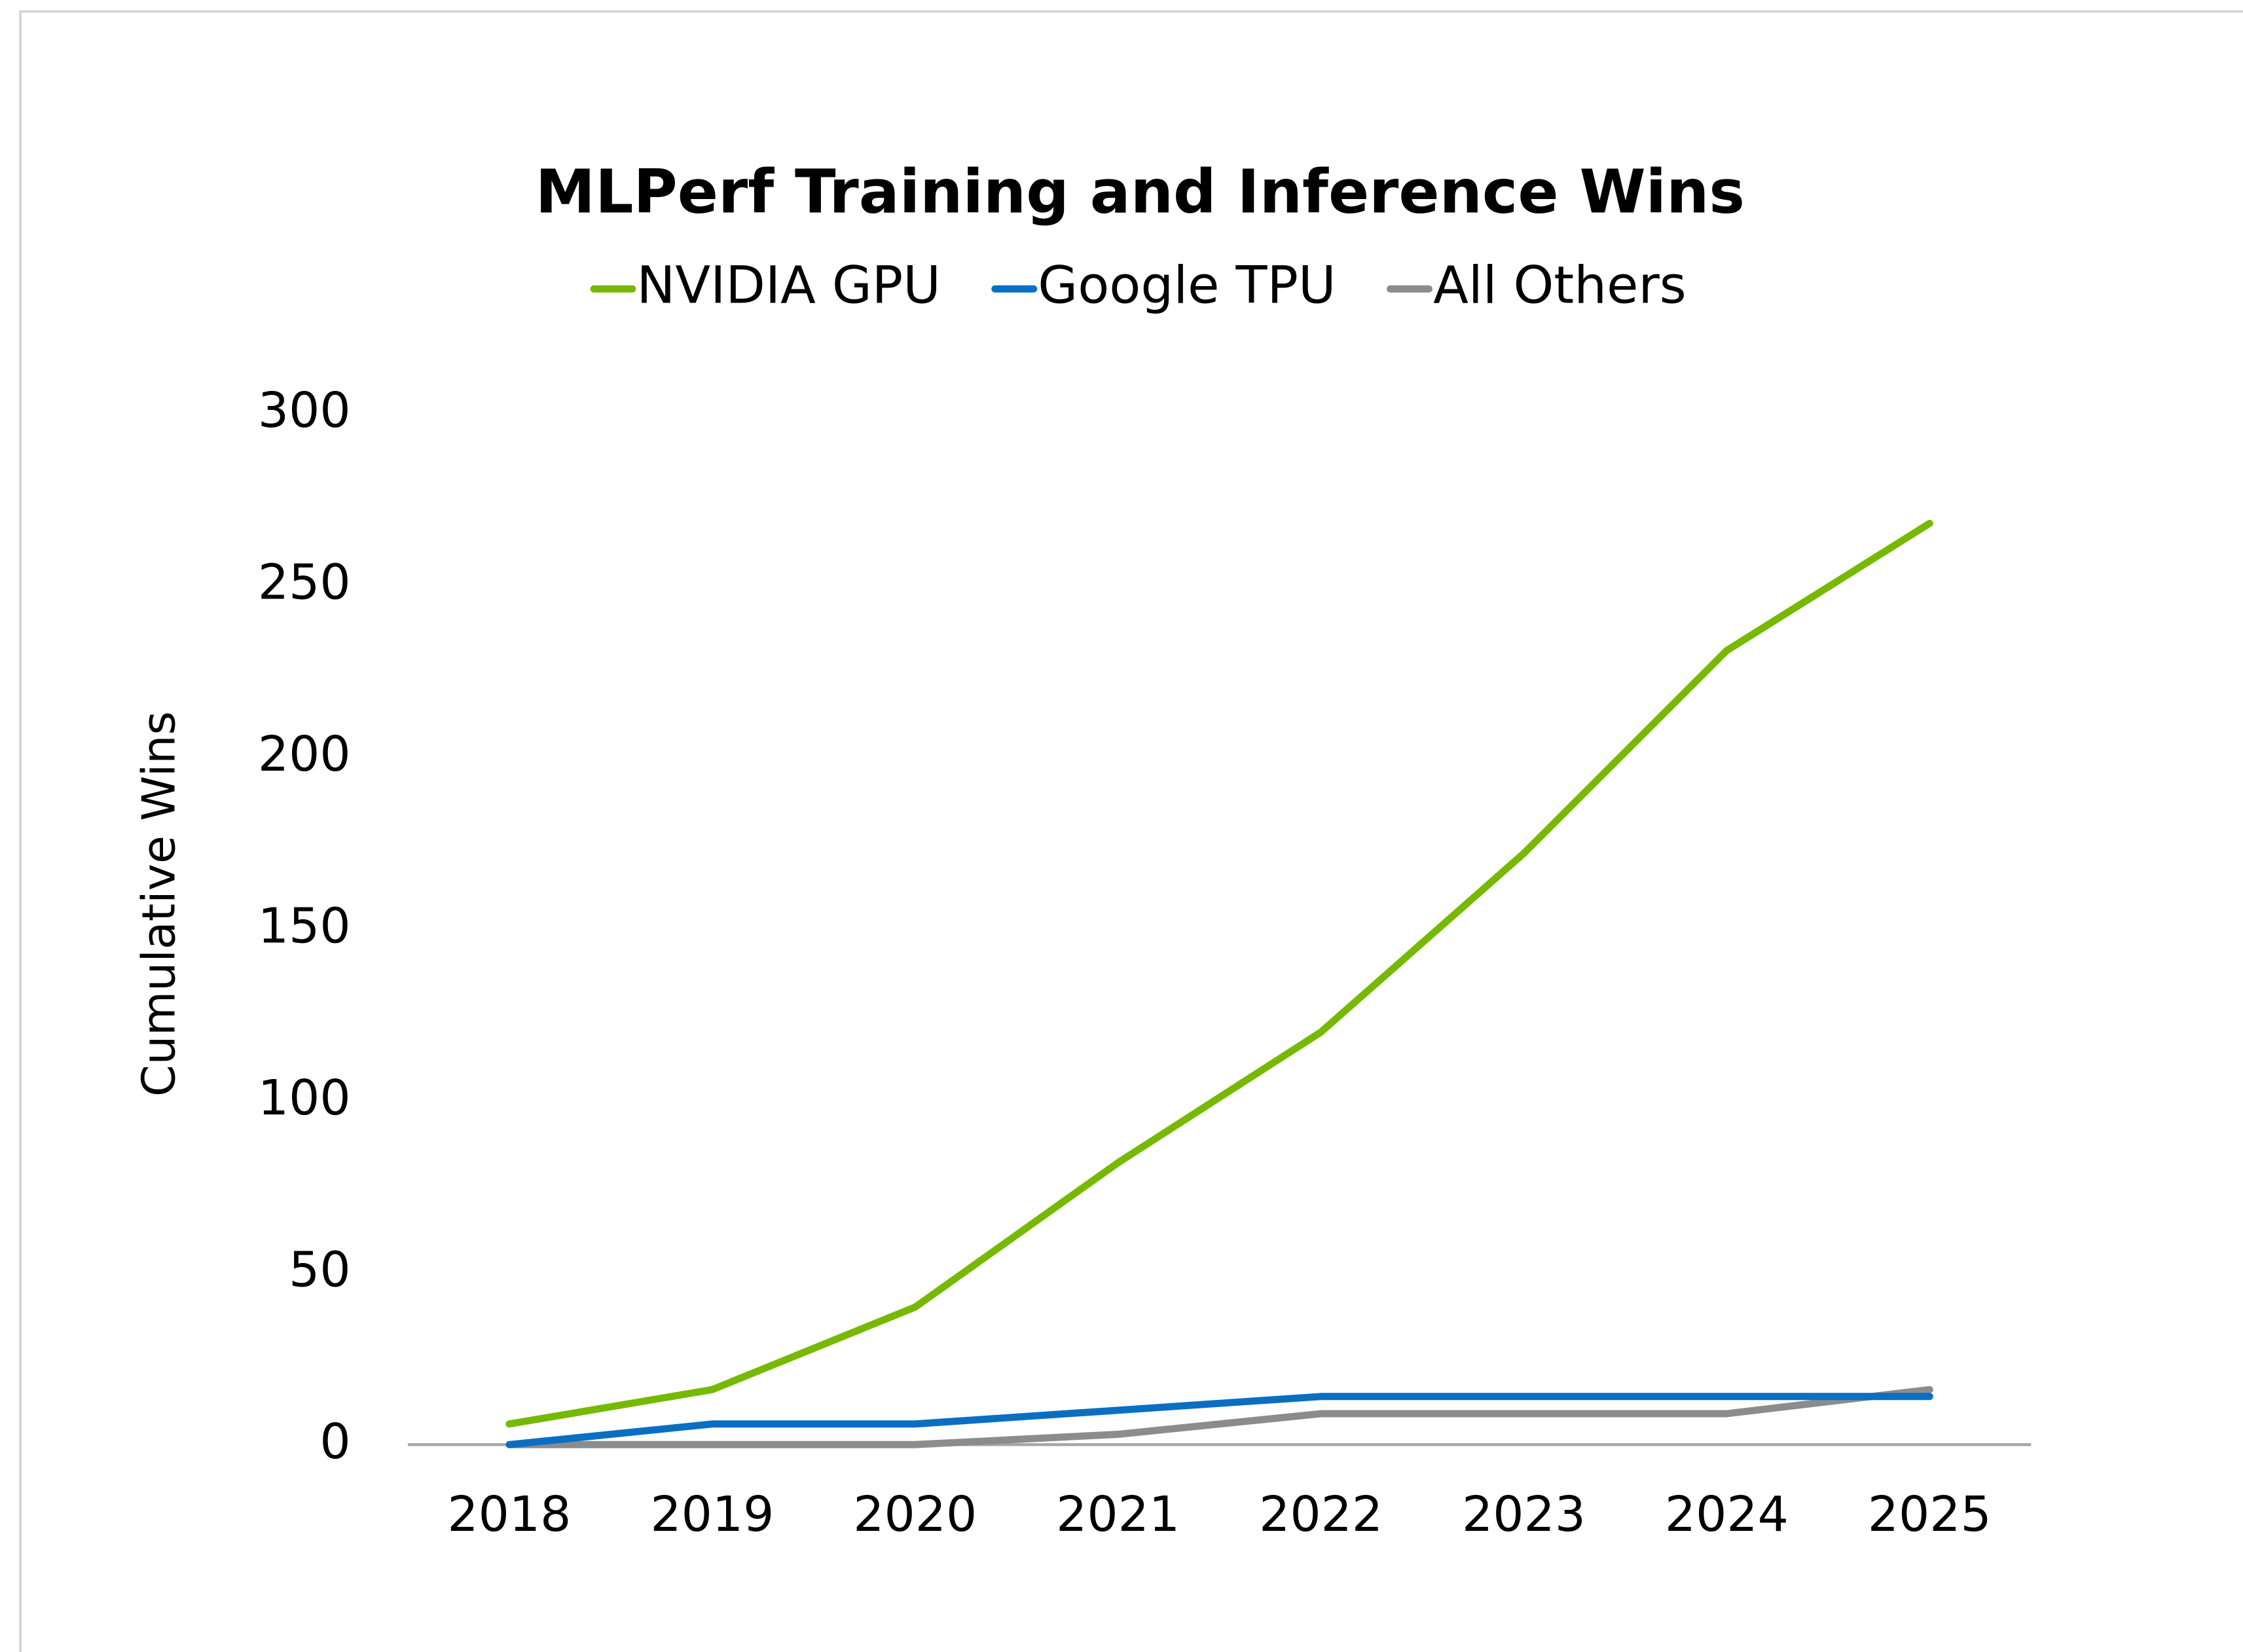 Image resolution: width=2243 pixels, height=1652 pixels. Describe the element at coordinates (304, 581) in the screenshot. I see `y-tick-label: 250` at that location.